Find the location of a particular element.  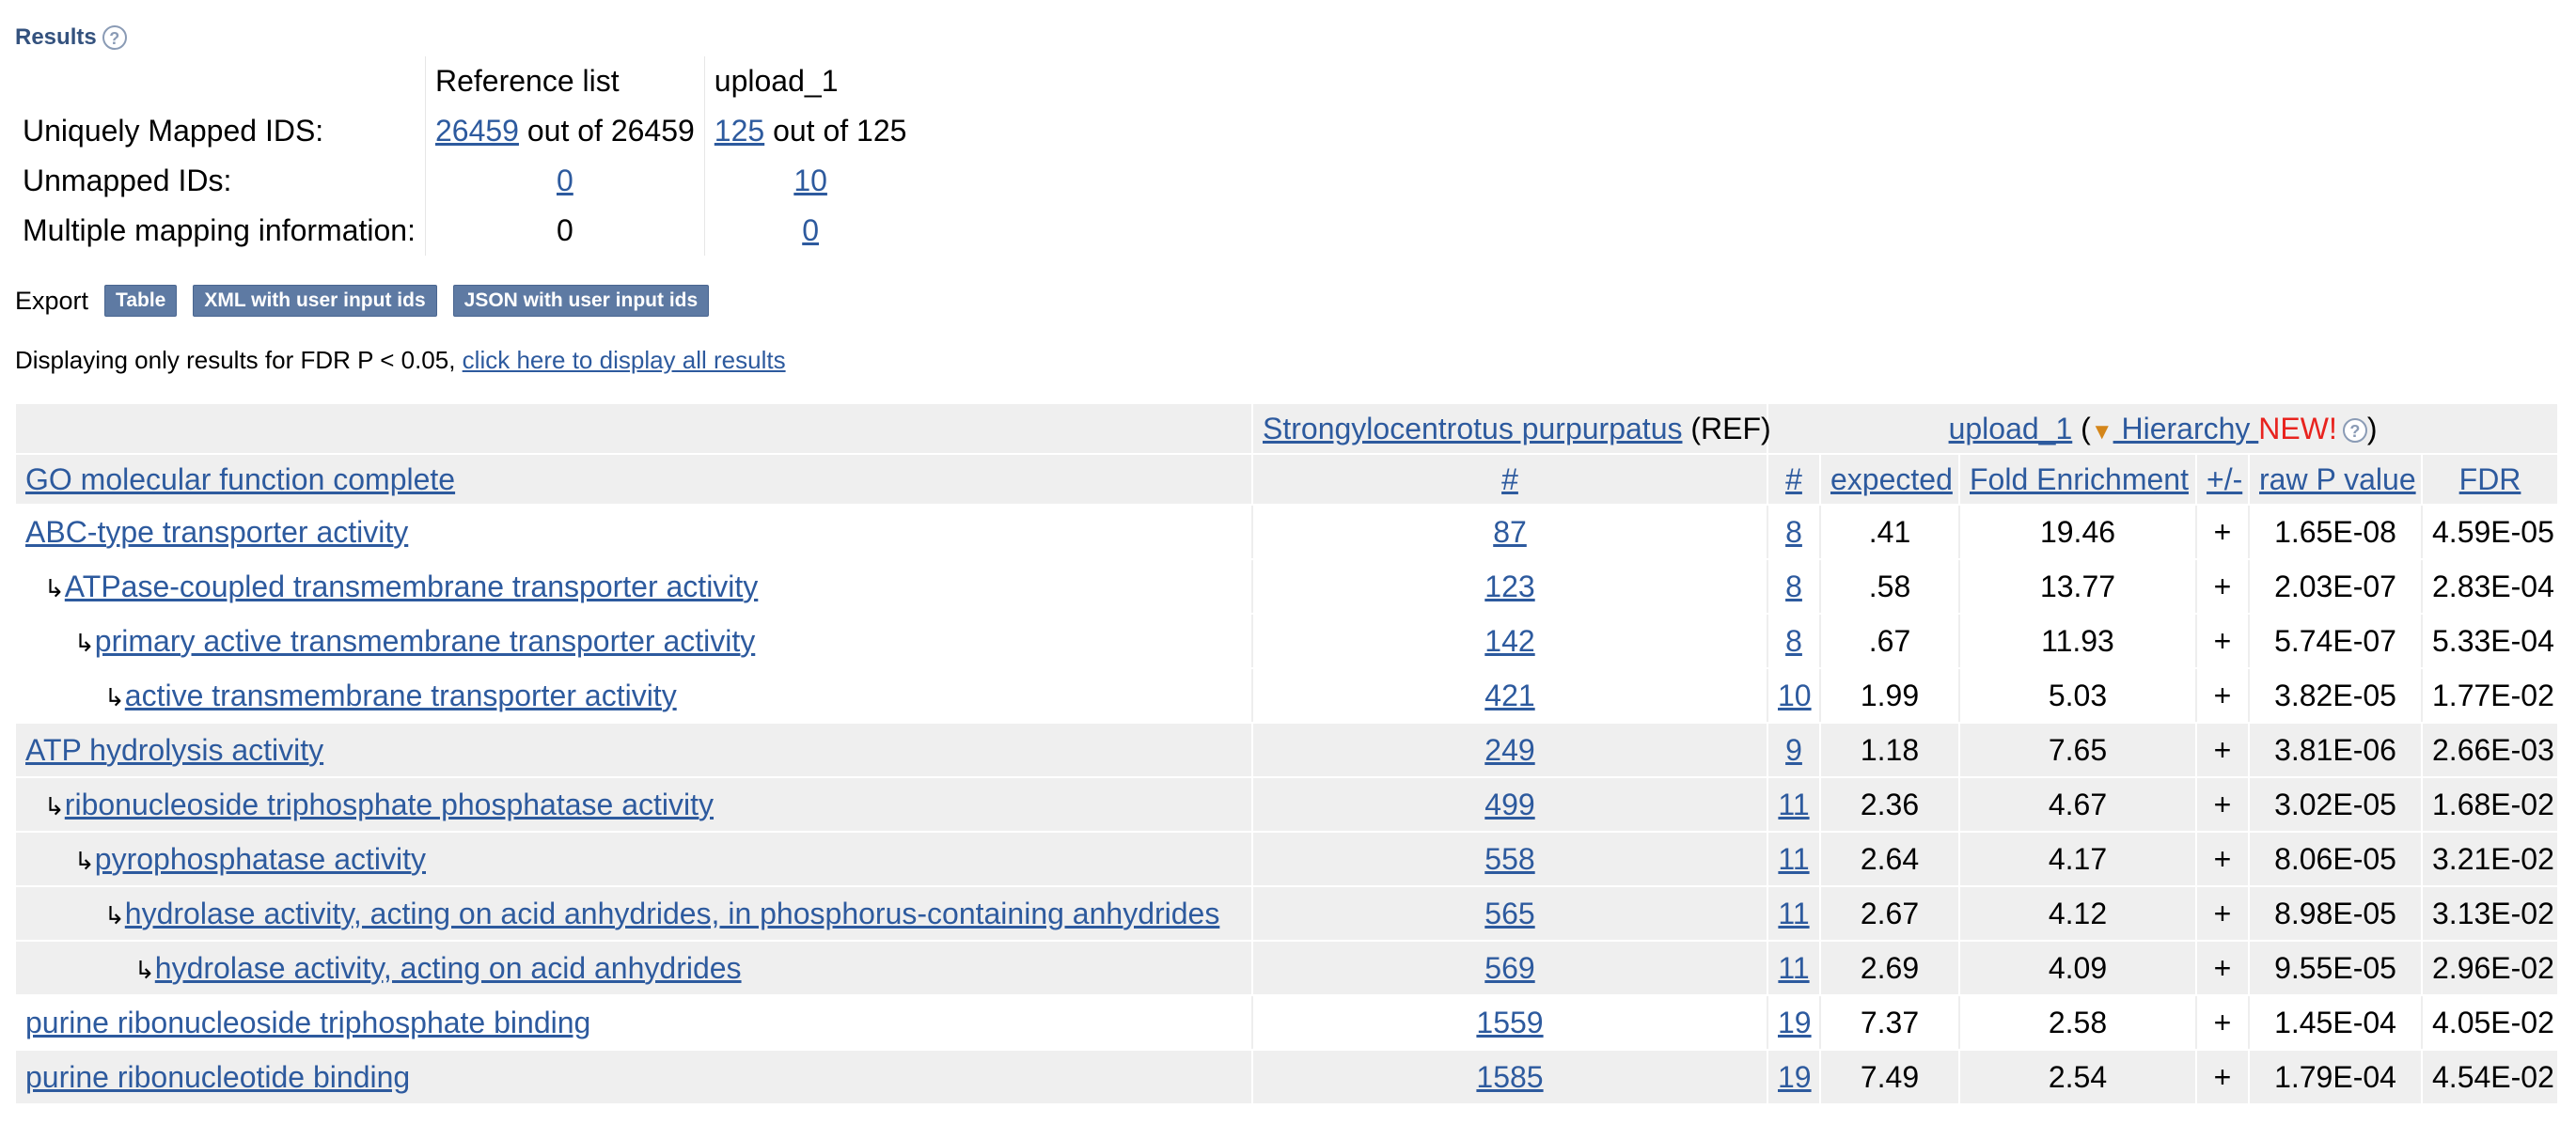

col-header-fdr: FDR is located at coordinates (2491, 480).